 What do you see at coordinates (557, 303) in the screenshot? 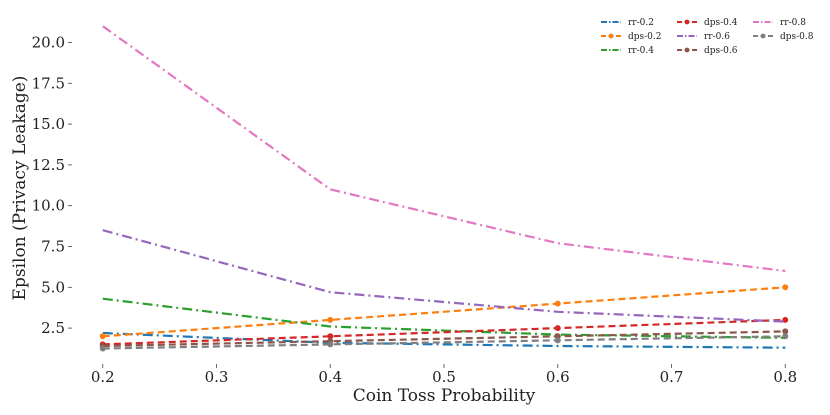
I see `data-point-dps-0.2-2` at bounding box center [557, 303].